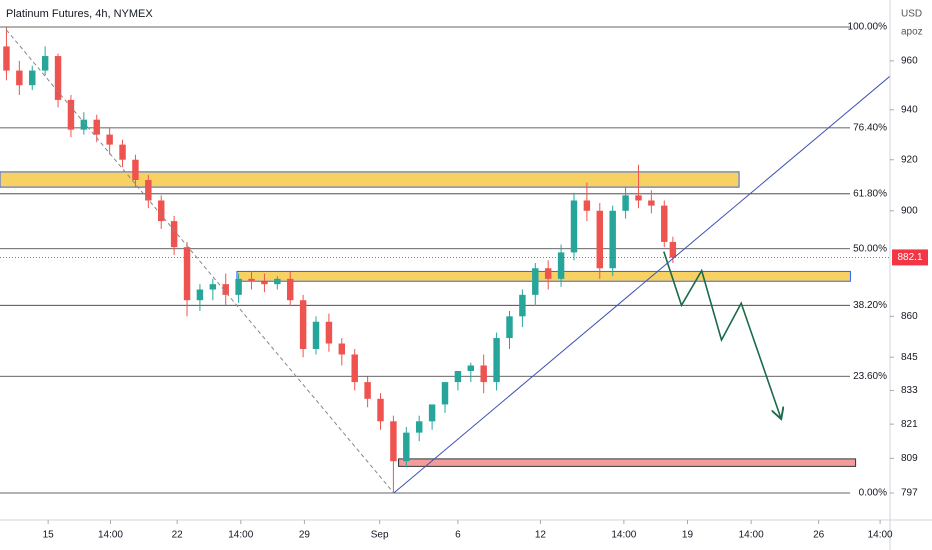  Describe the element at coordinates (49, 535) in the screenshot. I see `x-tick-label: 15` at that location.